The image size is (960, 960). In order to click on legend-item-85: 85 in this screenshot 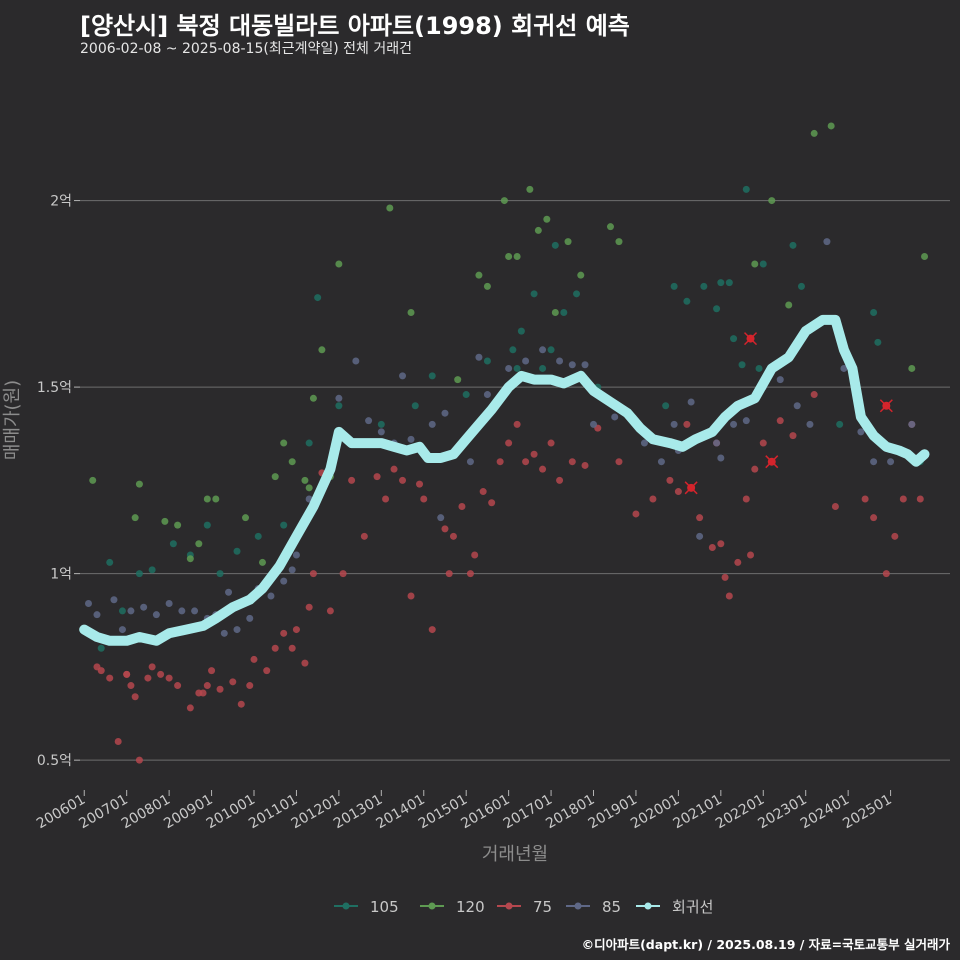, I will do `click(593, 907)`.